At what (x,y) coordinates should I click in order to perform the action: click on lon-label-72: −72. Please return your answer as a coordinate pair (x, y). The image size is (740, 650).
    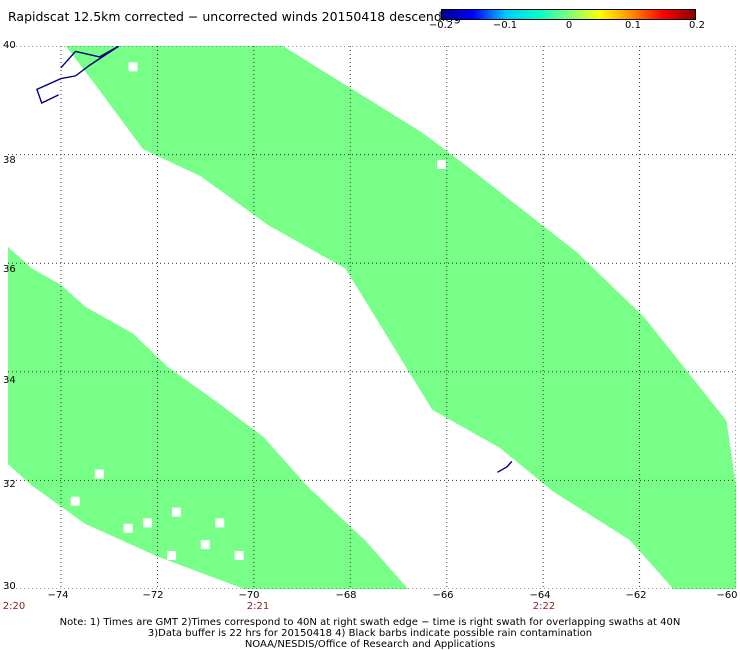
    Looking at the image, I should click on (153, 595).